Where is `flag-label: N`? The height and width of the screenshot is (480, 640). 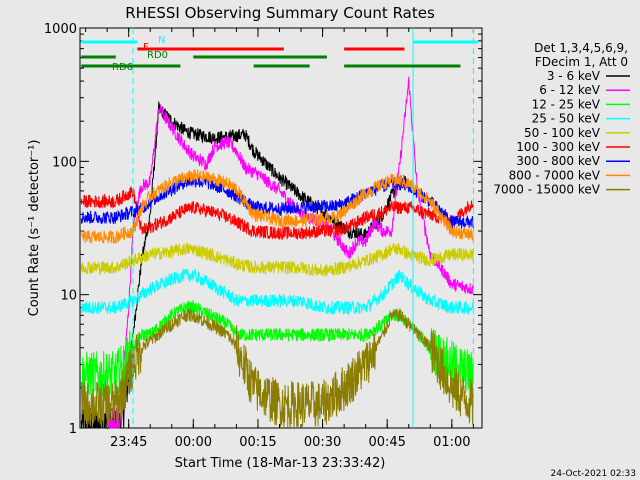 flag-label: N is located at coordinates (161, 40).